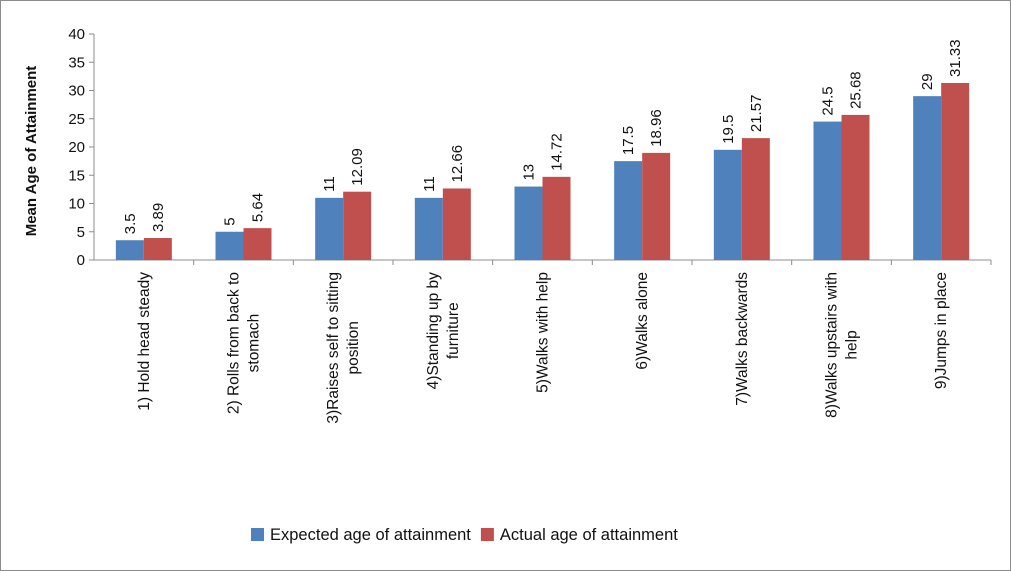 This screenshot has width=1011, height=571. I want to click on category-label-line: 1) Hold head steady, so click(144, 341).